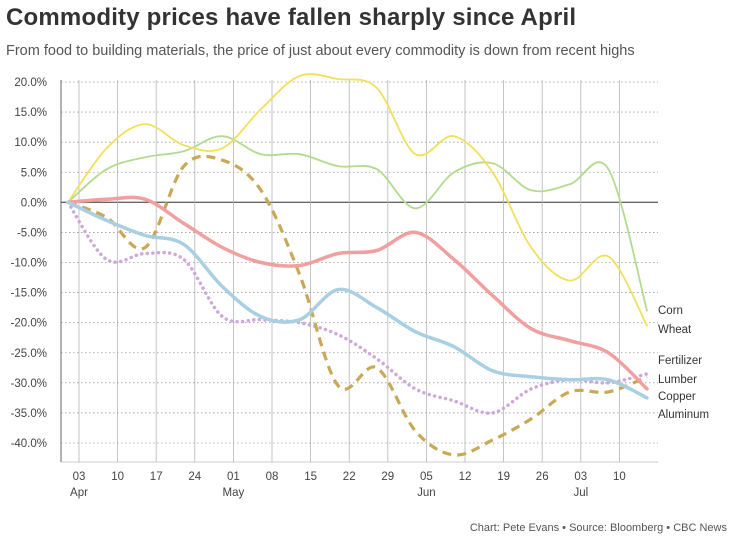 The image size is (733, 545). Describe the element at coordinates (580, 493) in the screenshot. I see `x-month-label: Jul` at that location.